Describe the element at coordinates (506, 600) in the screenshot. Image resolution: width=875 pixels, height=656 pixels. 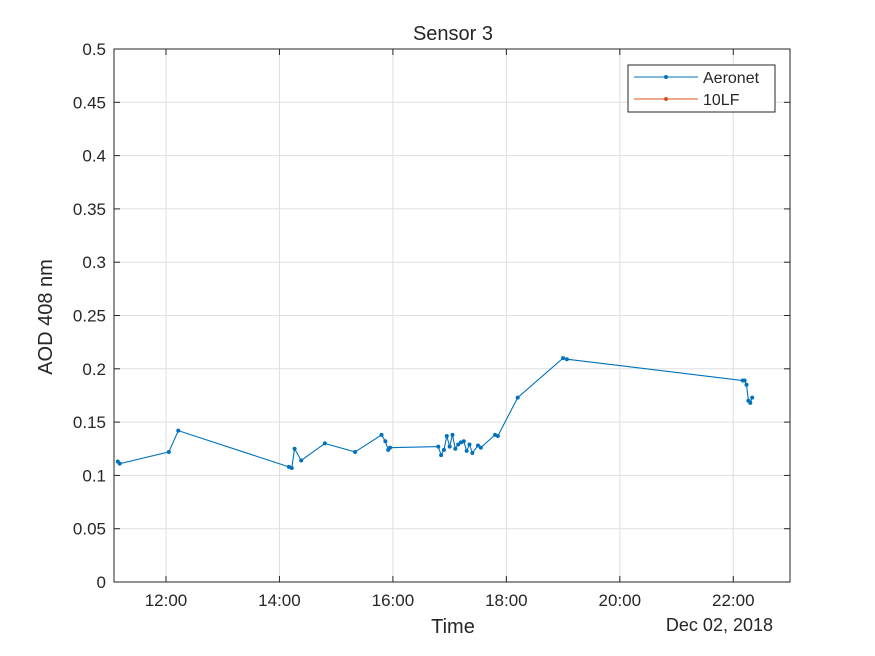
I see `x-tick-label: 18:00` at that location.